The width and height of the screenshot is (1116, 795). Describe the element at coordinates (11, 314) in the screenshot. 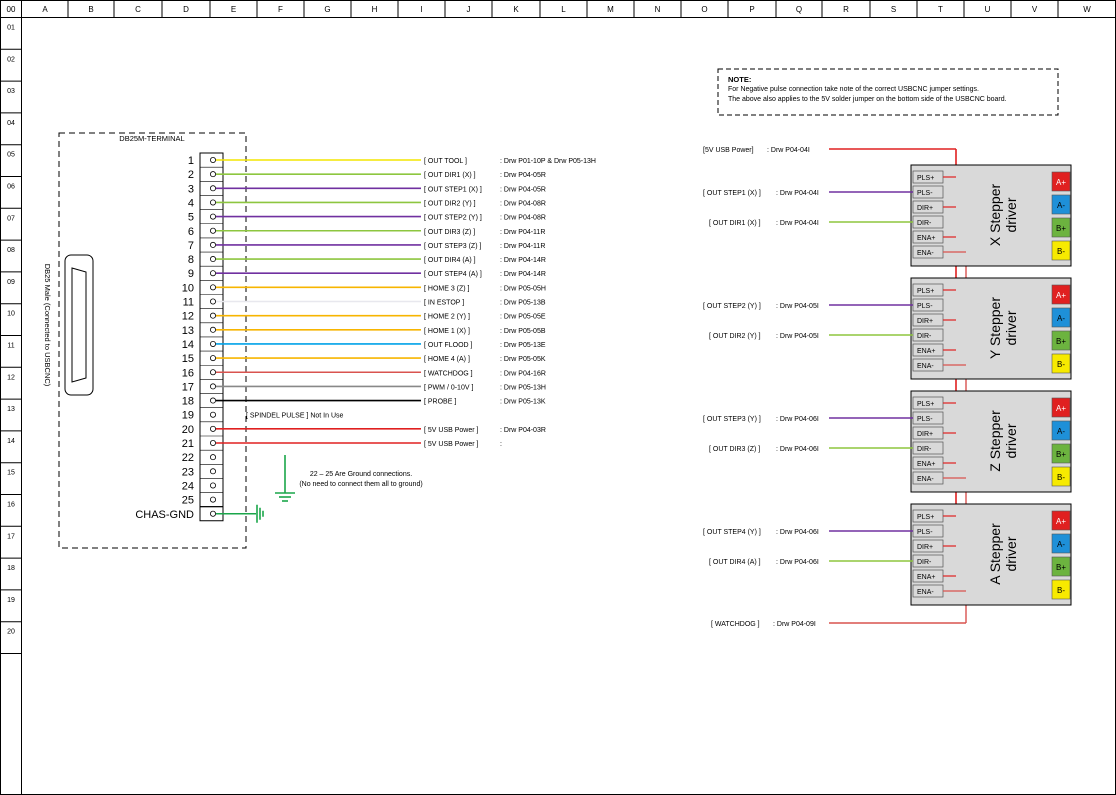

I see `row-label: 10` at that location.